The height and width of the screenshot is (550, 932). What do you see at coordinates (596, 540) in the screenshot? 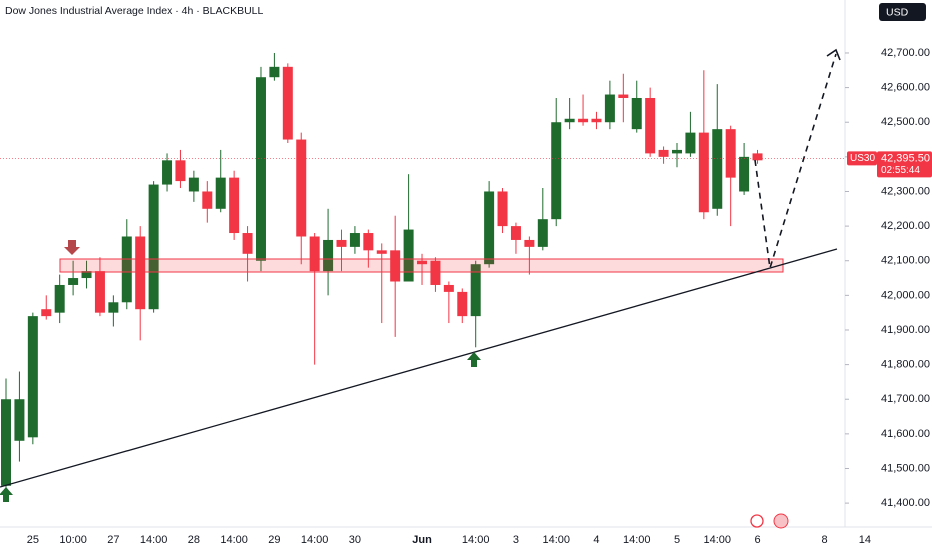
I see `x-tick-label: 4` at bounding box center [596, 540].